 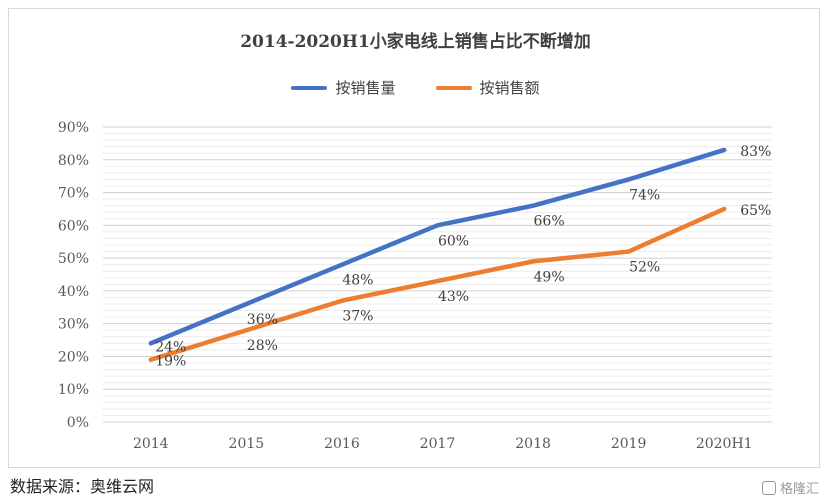 I want to click on y-tick-label: 50%, so click(x=73, y=259).